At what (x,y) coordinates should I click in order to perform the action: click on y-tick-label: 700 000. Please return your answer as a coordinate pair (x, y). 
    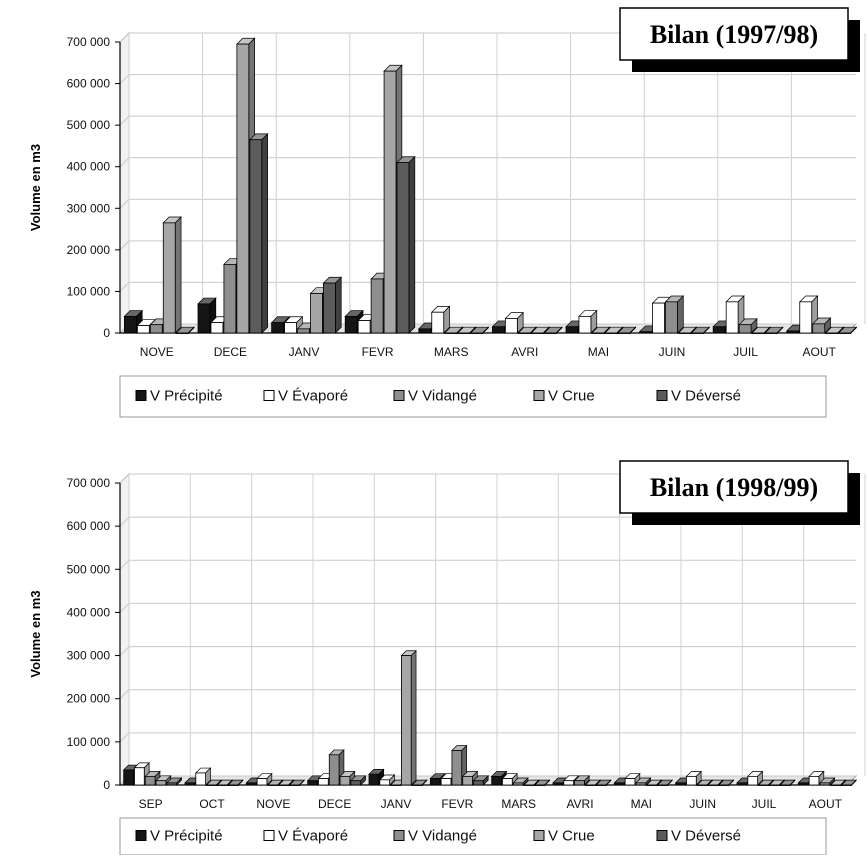
    Looking at the image, I should click on (89, 483).